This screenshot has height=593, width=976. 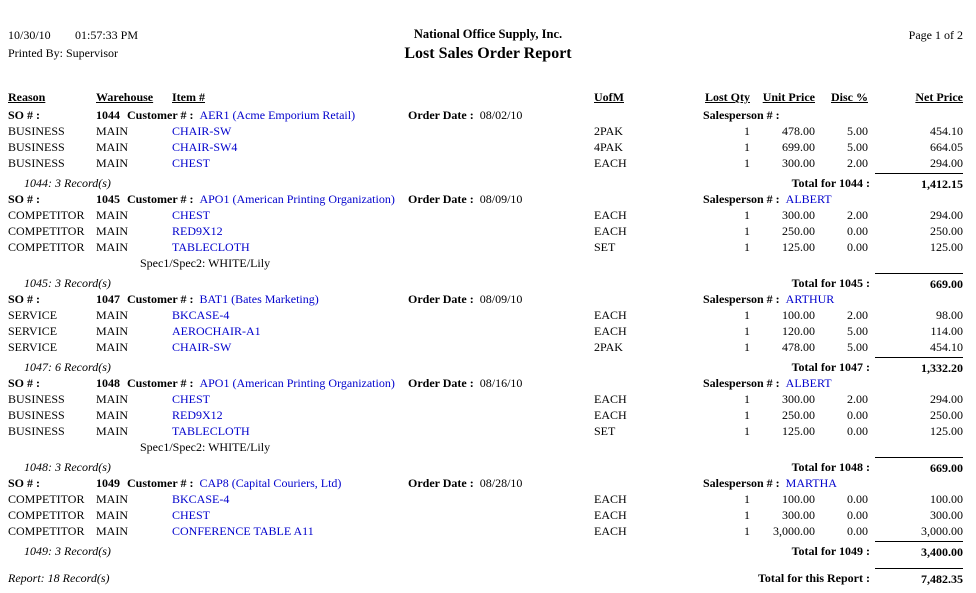 What do you see at coordinates (605, 247) in the screenshot?
I see `uofm-cell: SET` at bounding box center [605, 247].